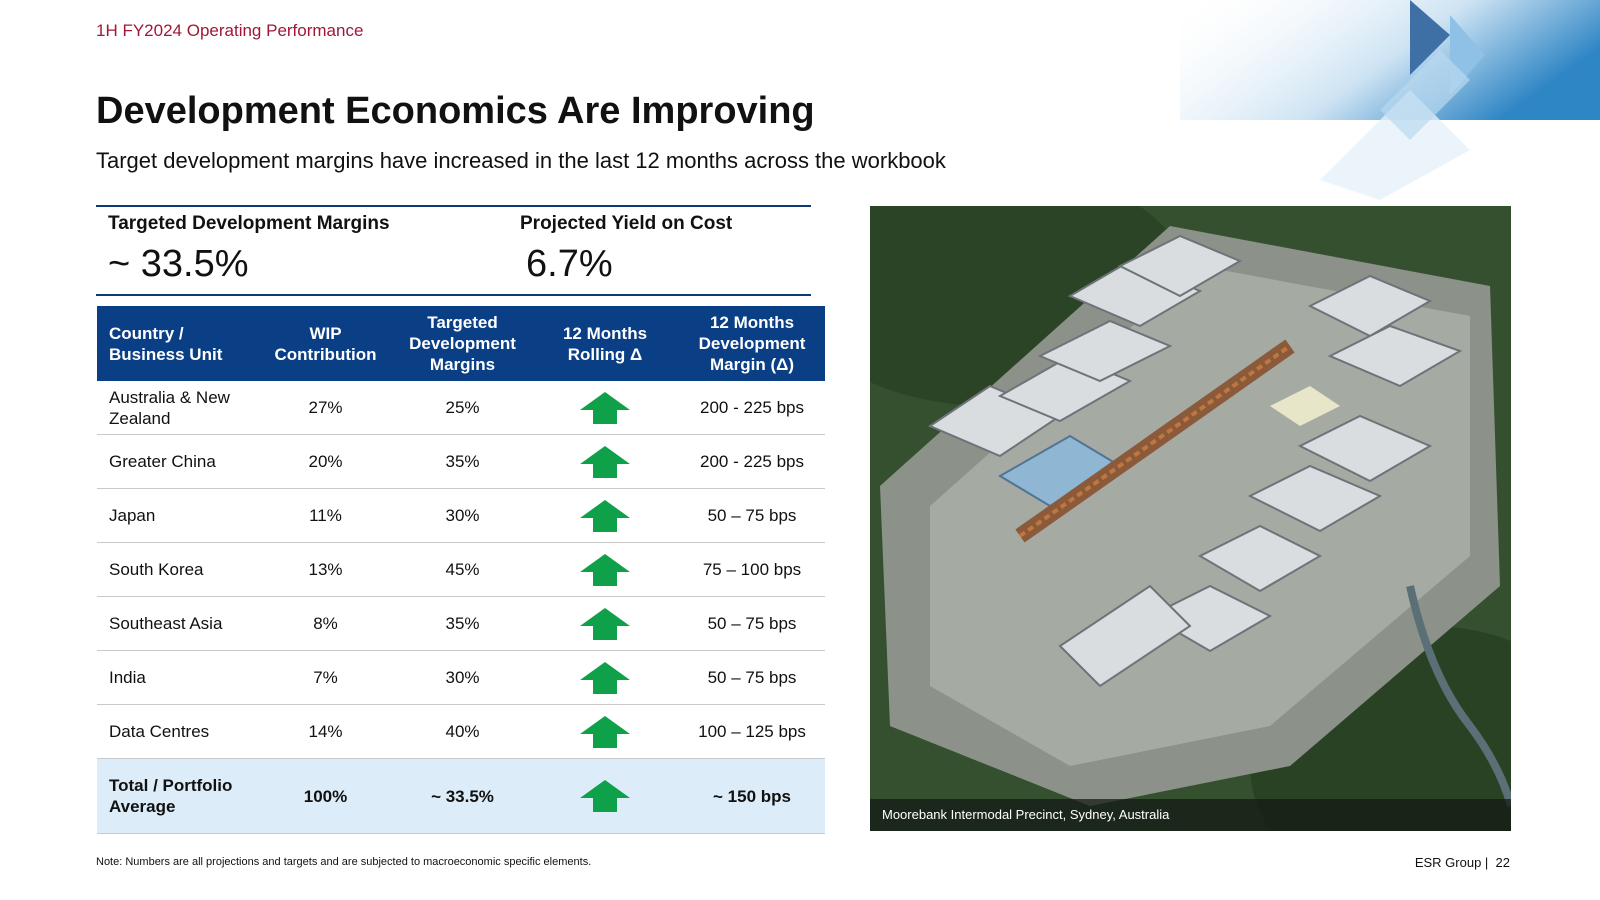 Image resolution: width=1600 pixels, height=900 pixels. What do you see at coordinates (626, 246) in the screenshot?
I see `kpi-yield-on-cost: Projected Yield on Cost 6.7%` at bounding box center [626, 246].